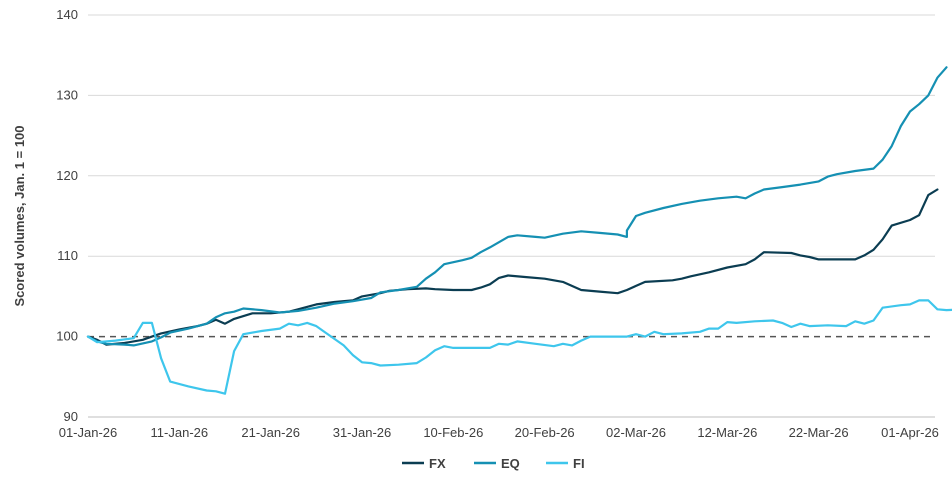 The width and height of the screenshot is (952, 484). I want to click on legend-label-fx: FX, so click(437, 463).